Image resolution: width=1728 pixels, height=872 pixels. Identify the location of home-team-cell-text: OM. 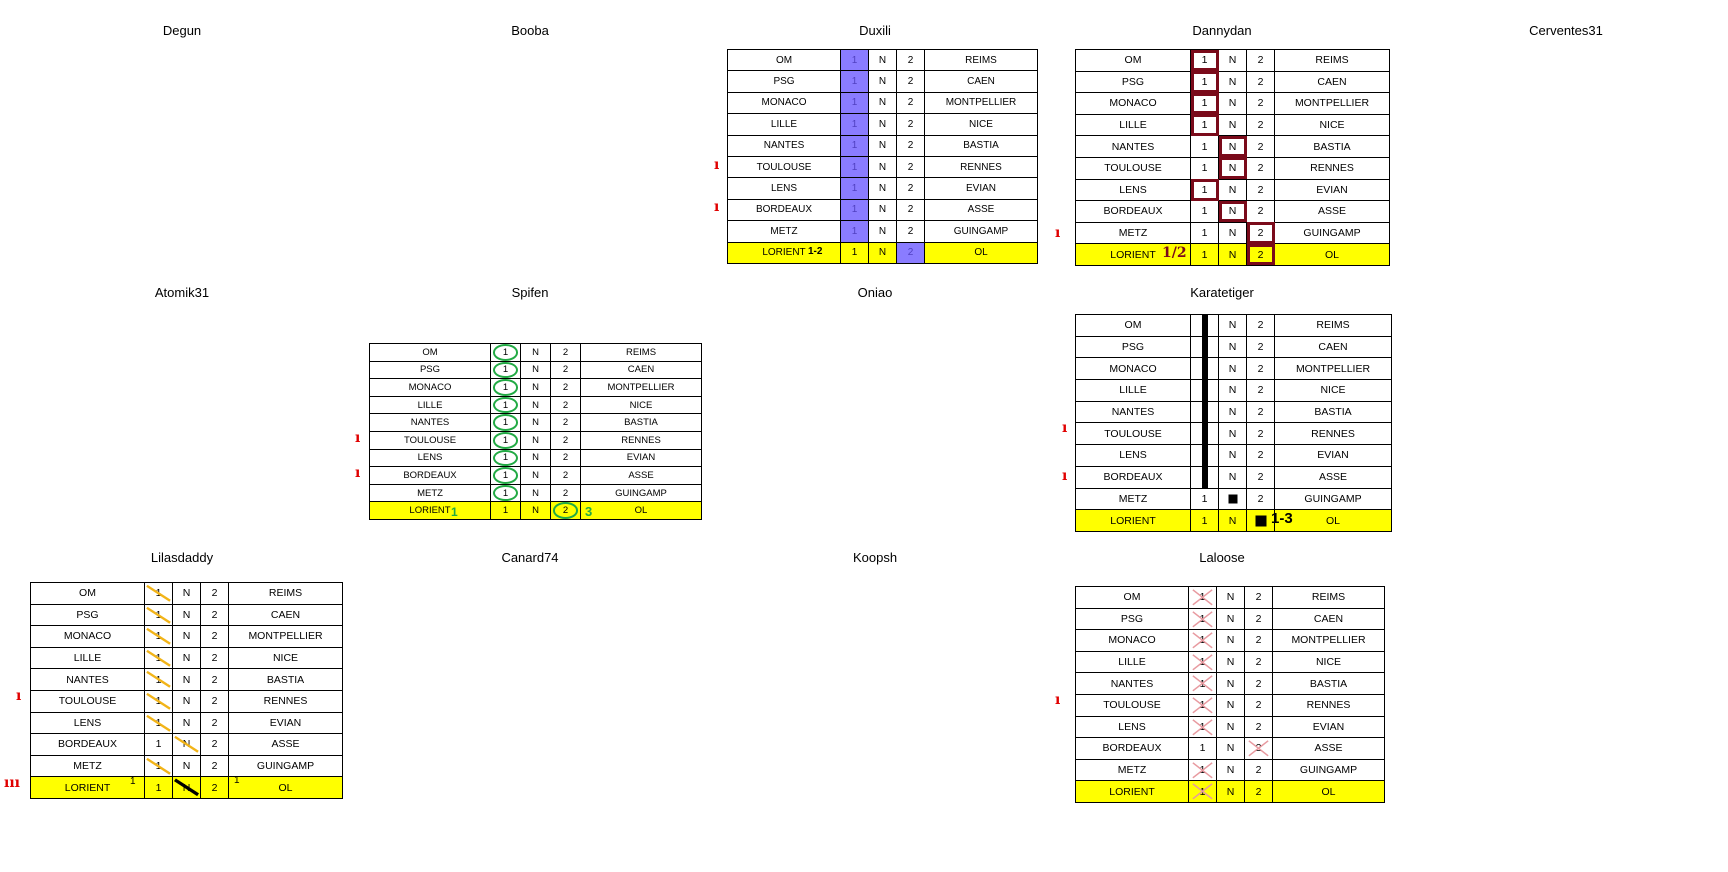
(1133, 60).